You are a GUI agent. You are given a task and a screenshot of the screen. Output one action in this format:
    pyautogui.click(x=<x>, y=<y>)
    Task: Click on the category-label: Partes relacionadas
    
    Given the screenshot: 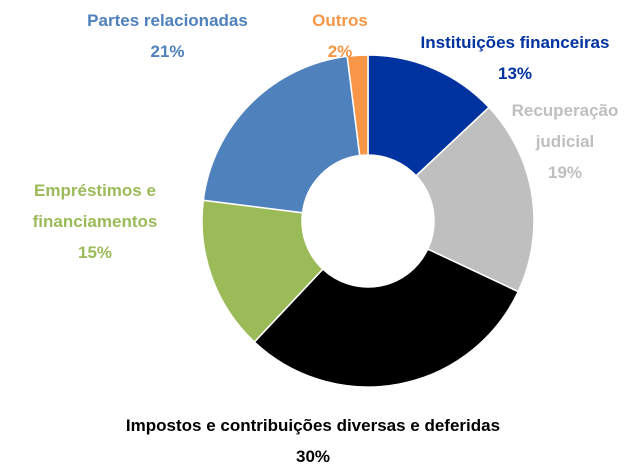 What is the action you would take?
    pyautogui.click(x=167, y=20)
    